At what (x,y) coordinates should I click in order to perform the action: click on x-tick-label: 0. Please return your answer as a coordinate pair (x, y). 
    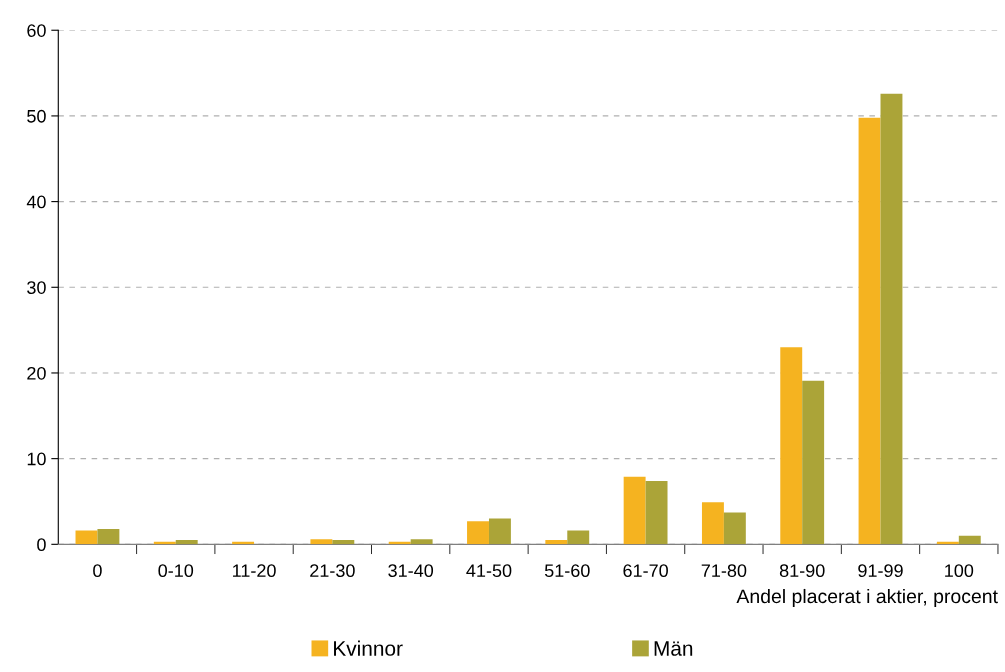
    Looking at the image, I should click on (97, 571).